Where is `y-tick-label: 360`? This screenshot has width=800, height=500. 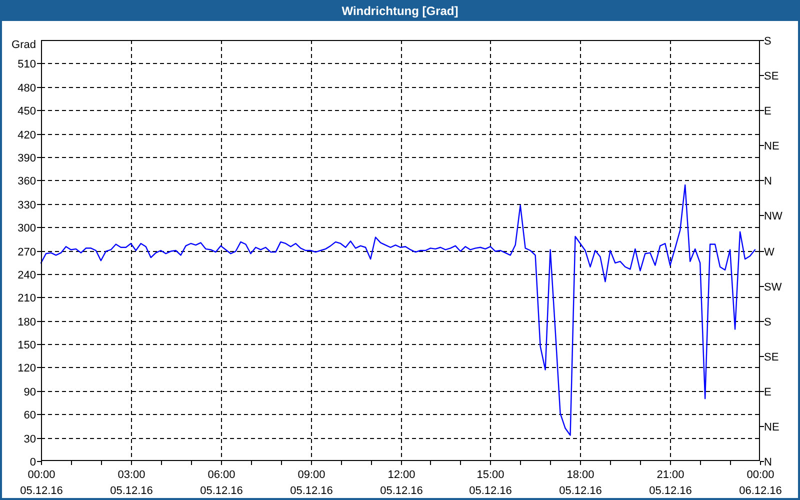
y-tick-label: 360 is located at coordinates (27, 182).